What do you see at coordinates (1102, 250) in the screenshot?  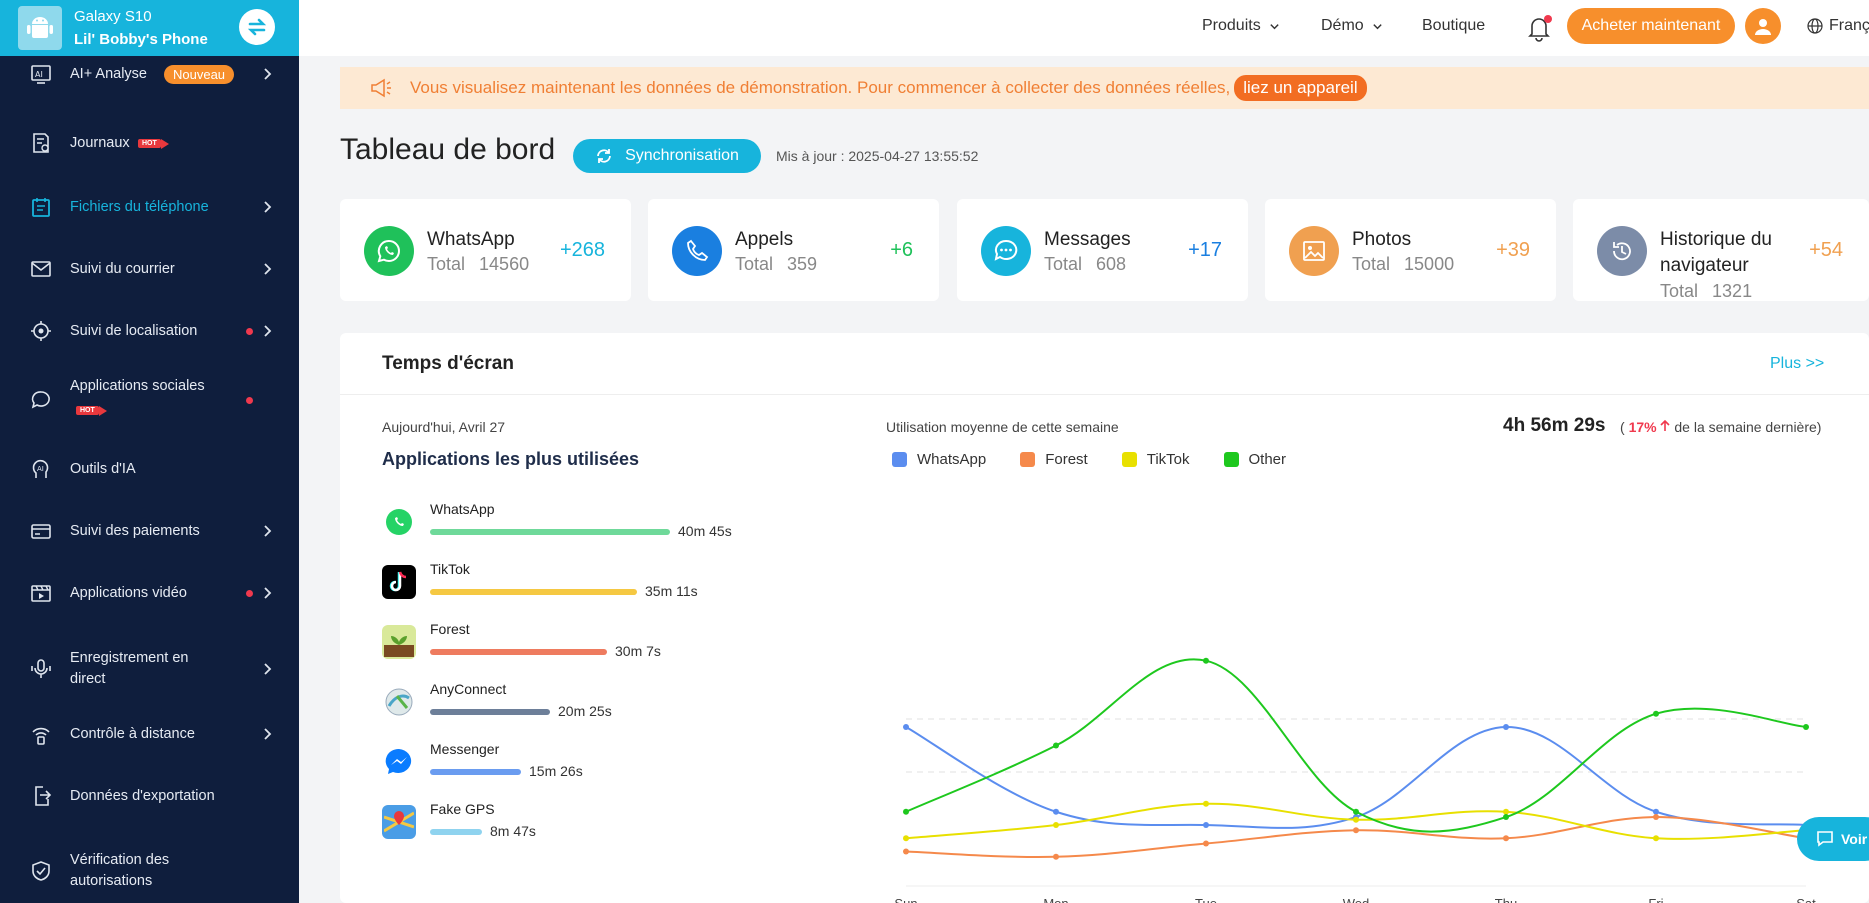 I see `stat-card-messages: Messages Total 608 +17` at bounding box center [1102, 250].